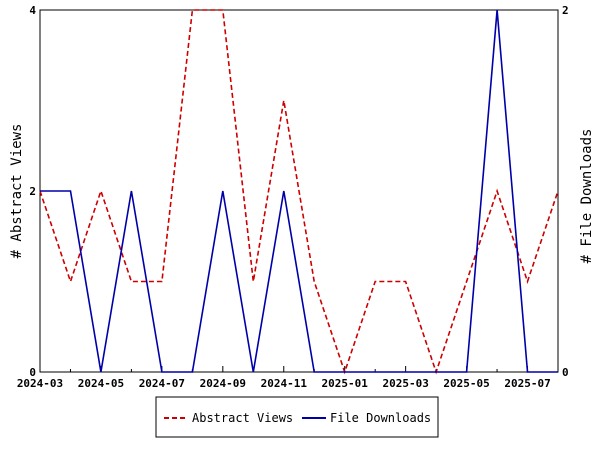 The width and height of the screenshot is (600, 450). What do you see at coordinates (466, 383) in the screenshot?
I see `x-tick-label: 2025-05` at bounding box center [466, 383].